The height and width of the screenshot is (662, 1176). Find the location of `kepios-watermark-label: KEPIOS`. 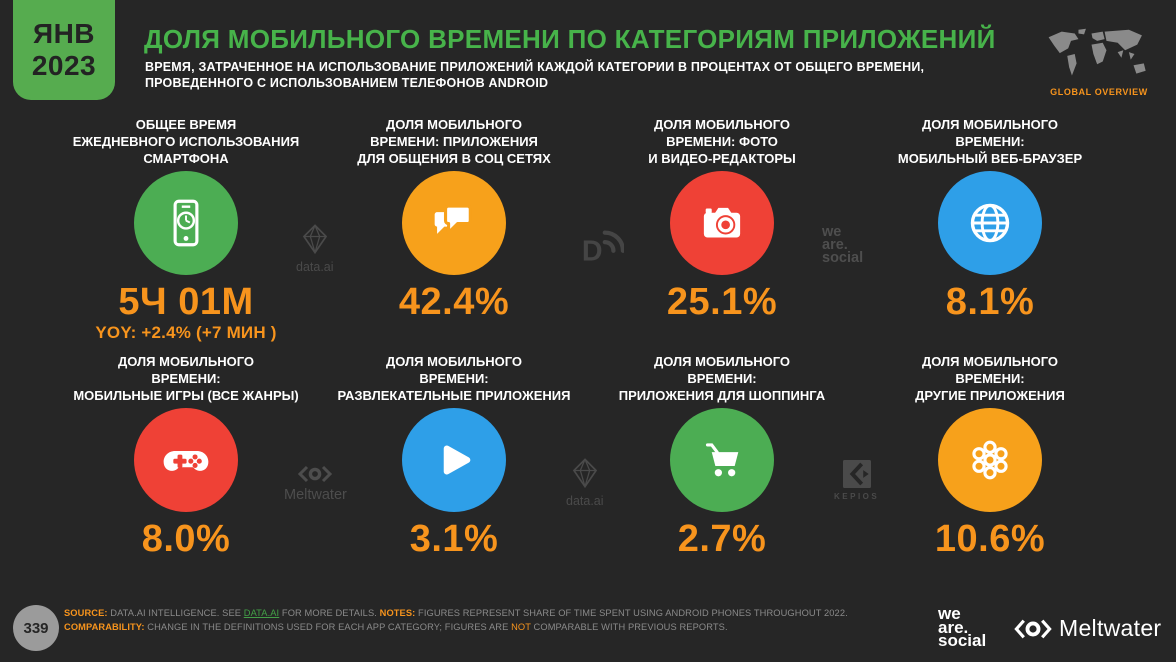

kepios-watermark-label: KEPIOS is located at coordinates (857, 496).